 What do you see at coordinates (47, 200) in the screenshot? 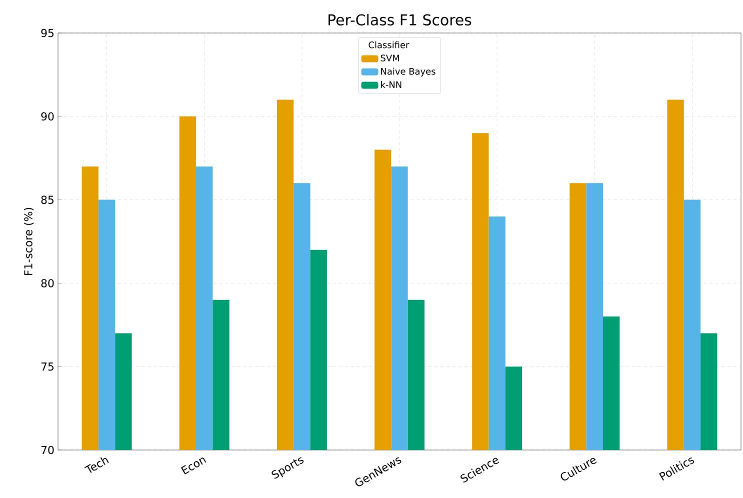
I see `y-tick-label: 85` at bounding box center [47, 200].